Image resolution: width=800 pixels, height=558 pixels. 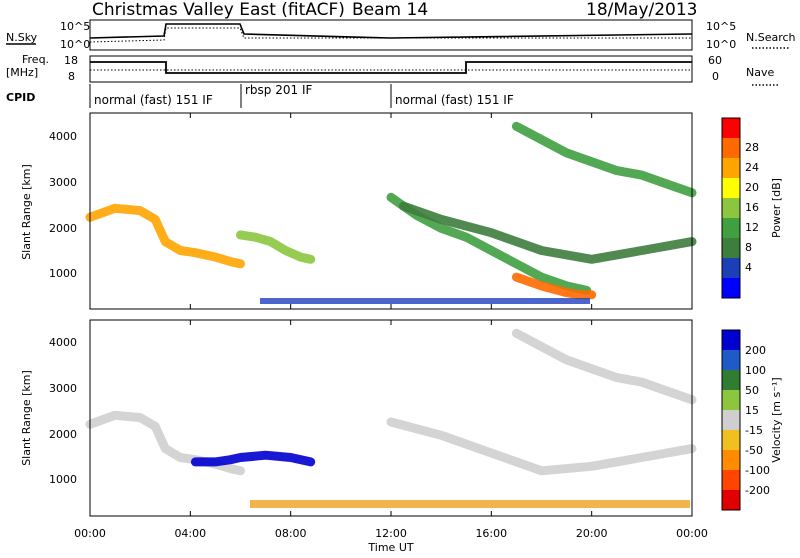 I want to click on station-title: Christmas Valley East (fitACF), so click(x=218, y=10).